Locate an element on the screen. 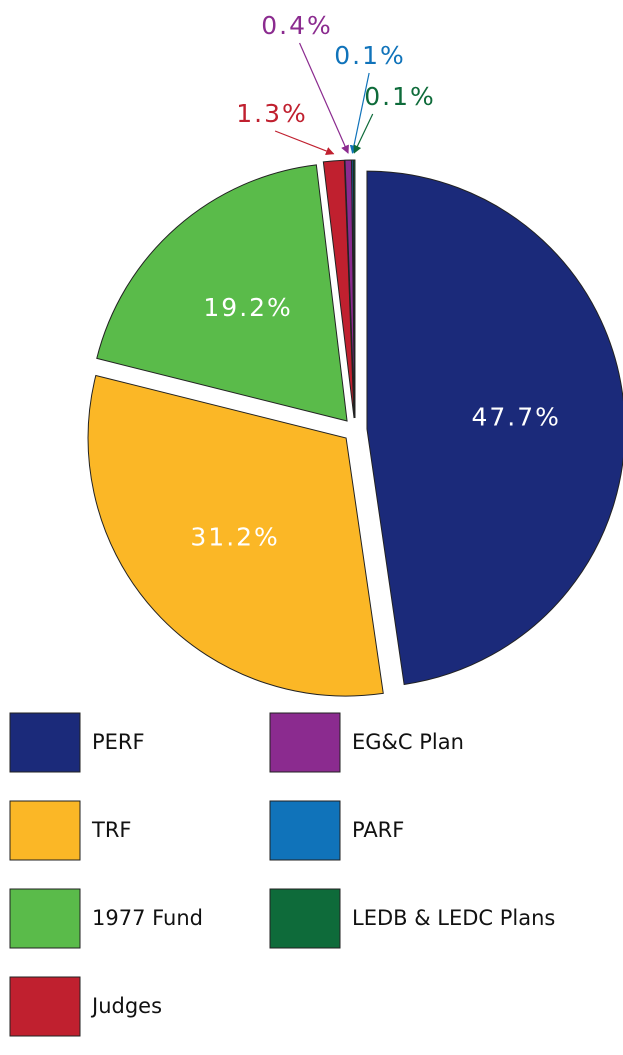 The image size is (623, 1055). slice-label: 31.2% is located at coordinates (234, 536).